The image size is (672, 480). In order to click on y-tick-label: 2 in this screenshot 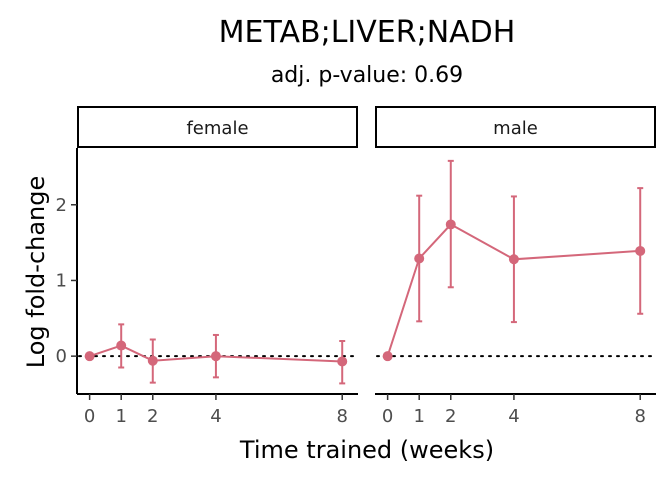, I will do `click(61, 205)`.